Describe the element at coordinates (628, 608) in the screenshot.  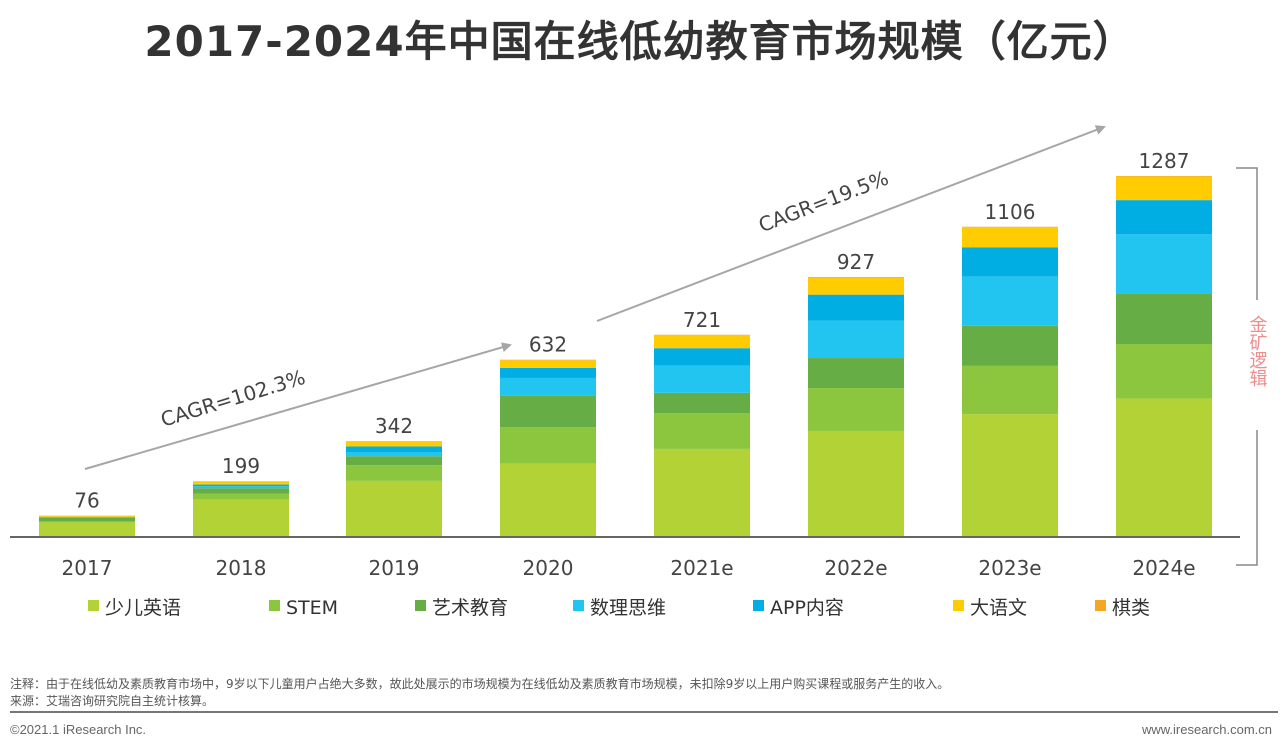
I see `legend-label: 数理思维` at that location.